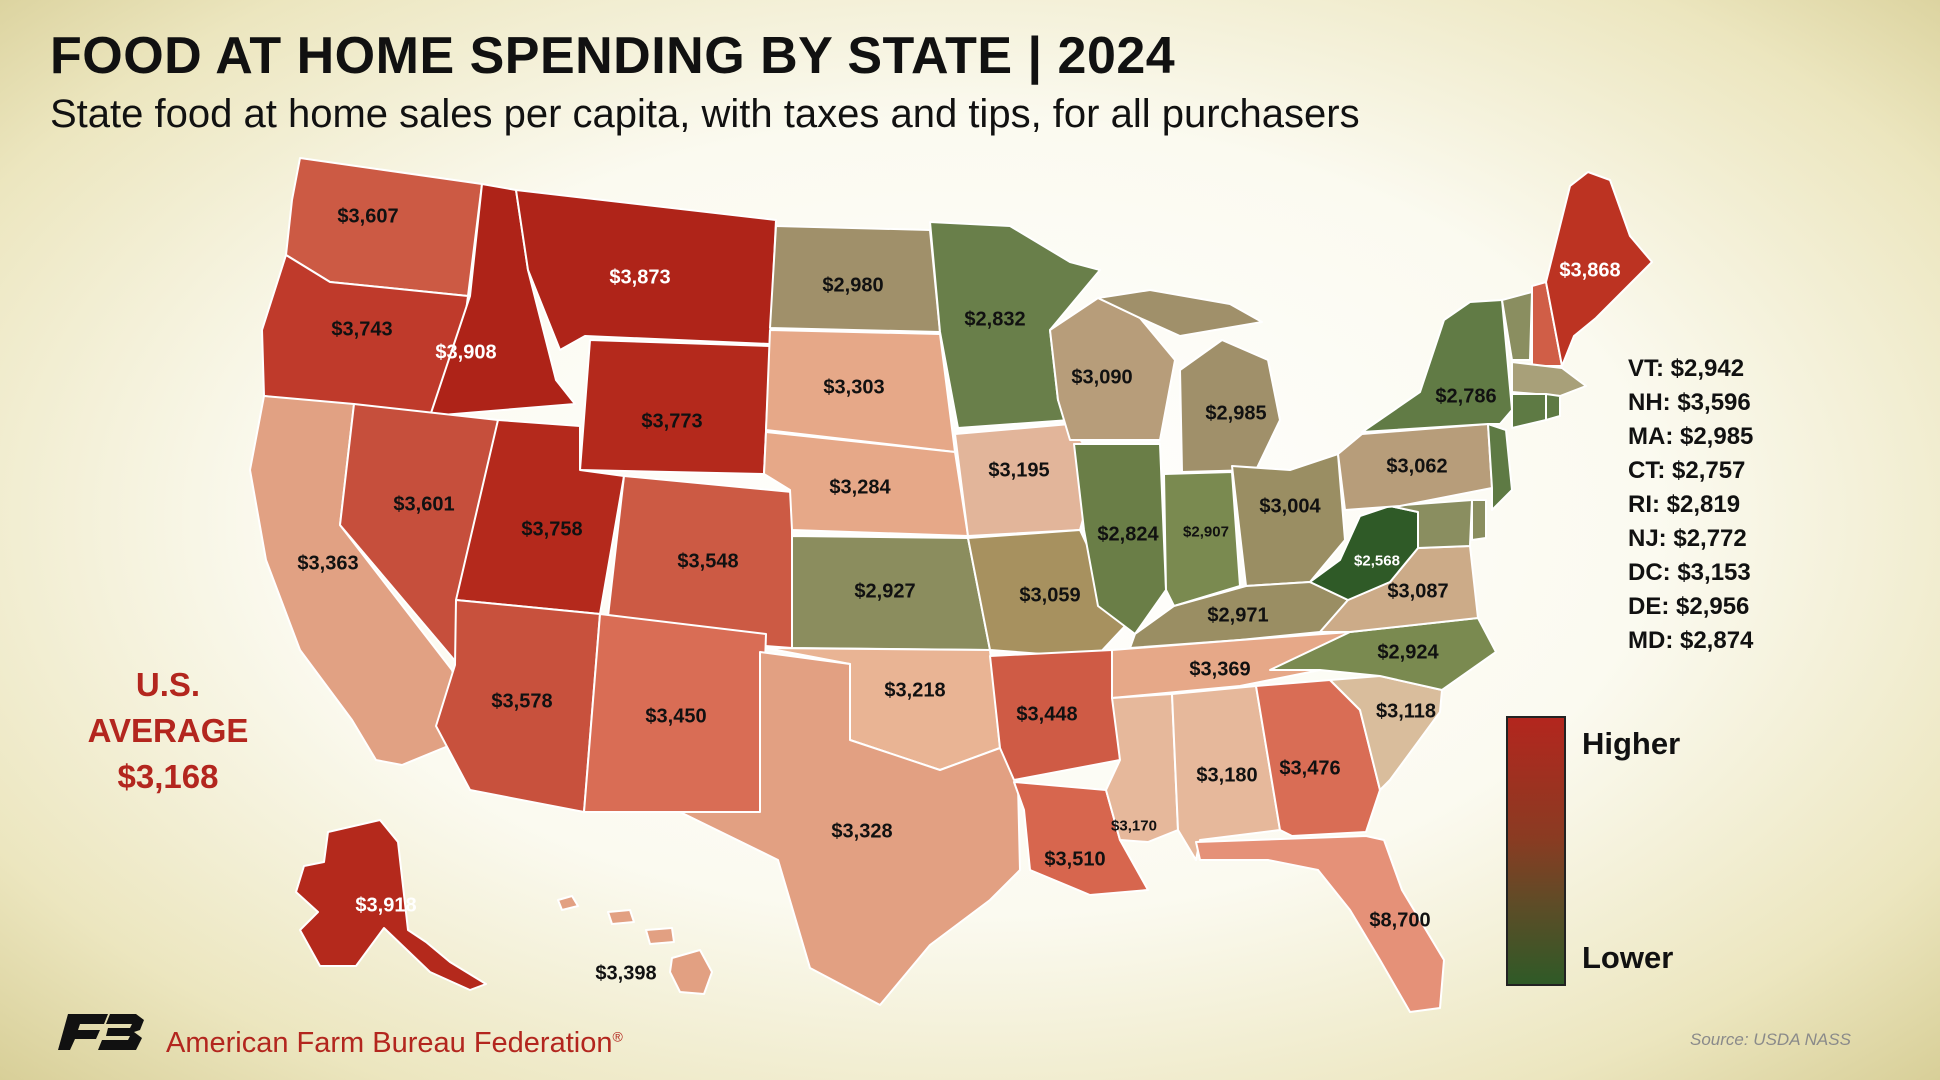 This screenshot has height=1080, width=1940. I want to click on state-vt, so click(1517, 326).